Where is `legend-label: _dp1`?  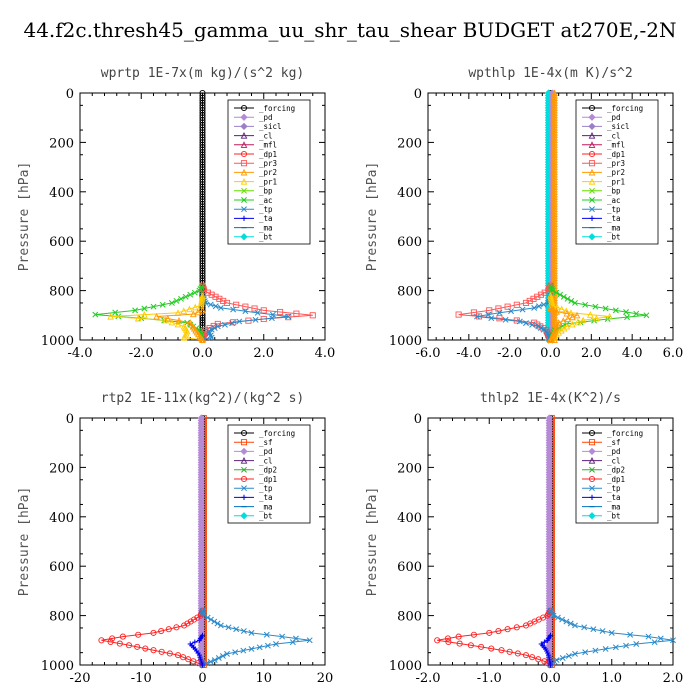
legend-label: _dp1 is located at coordinates (268, 154).